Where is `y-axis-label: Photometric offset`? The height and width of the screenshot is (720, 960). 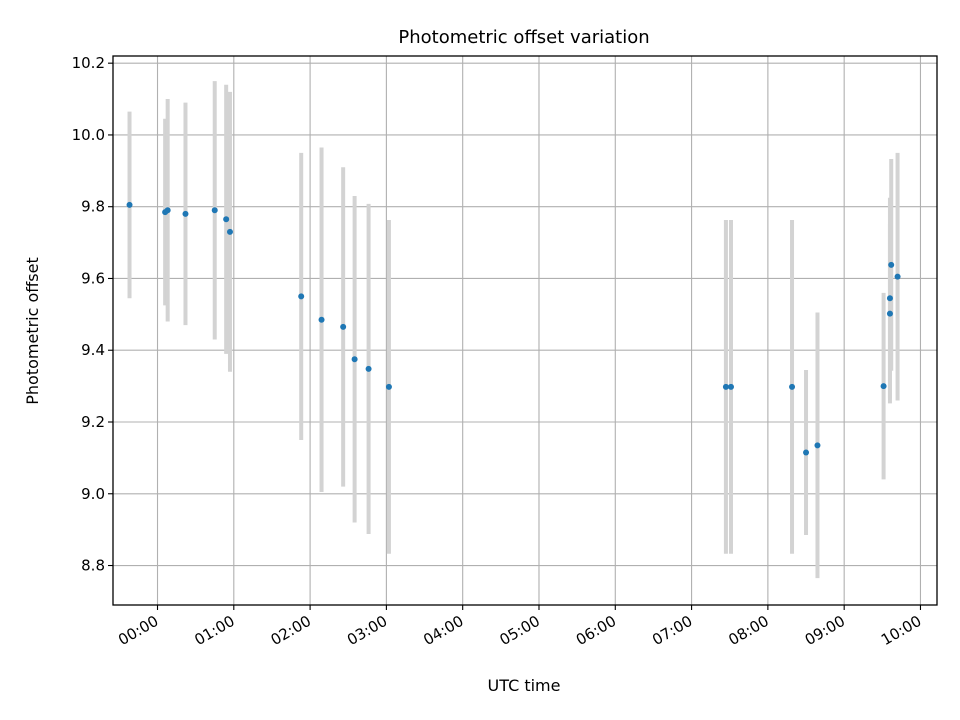 y-axis-label: Photometric offset is located at coordinates (32, 331).